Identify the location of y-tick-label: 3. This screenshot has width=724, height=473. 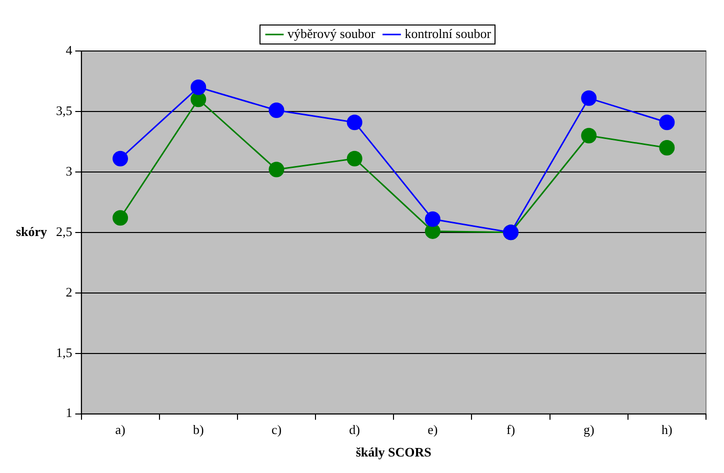
(69, 170).